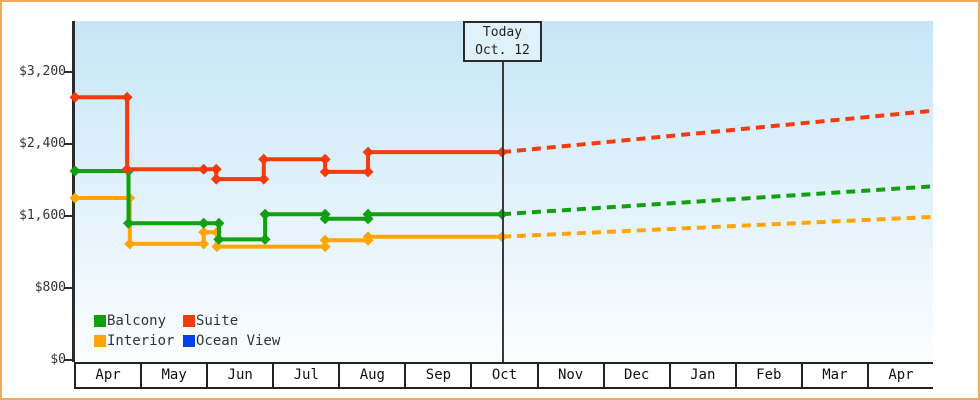 Image resolution: width=980 pixels, height=400 pixels. I want to click on month-axis-cell: Jul, so click(305, 375).